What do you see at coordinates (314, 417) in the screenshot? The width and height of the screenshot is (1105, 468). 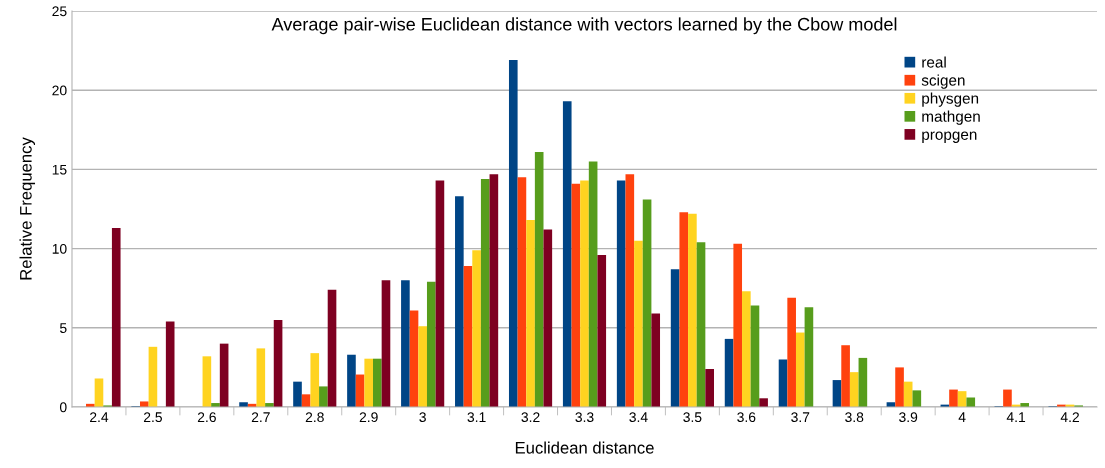 I see `x-tick-label: 2.8` at bounding box center [314, 417].